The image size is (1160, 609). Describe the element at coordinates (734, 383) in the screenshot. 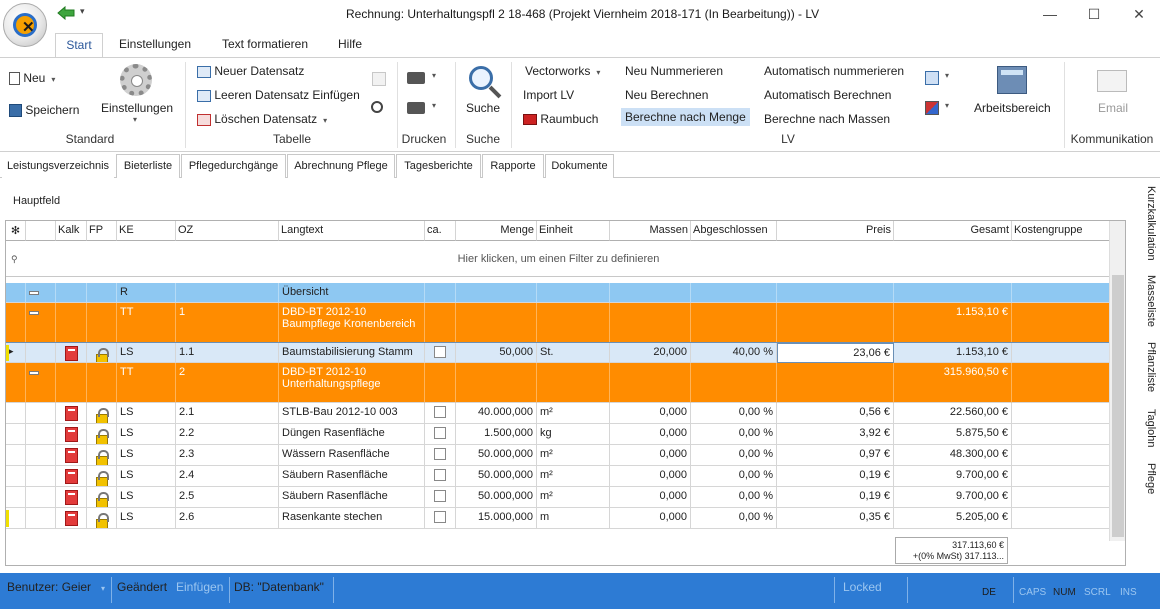

I see `cell-abg` at that location.